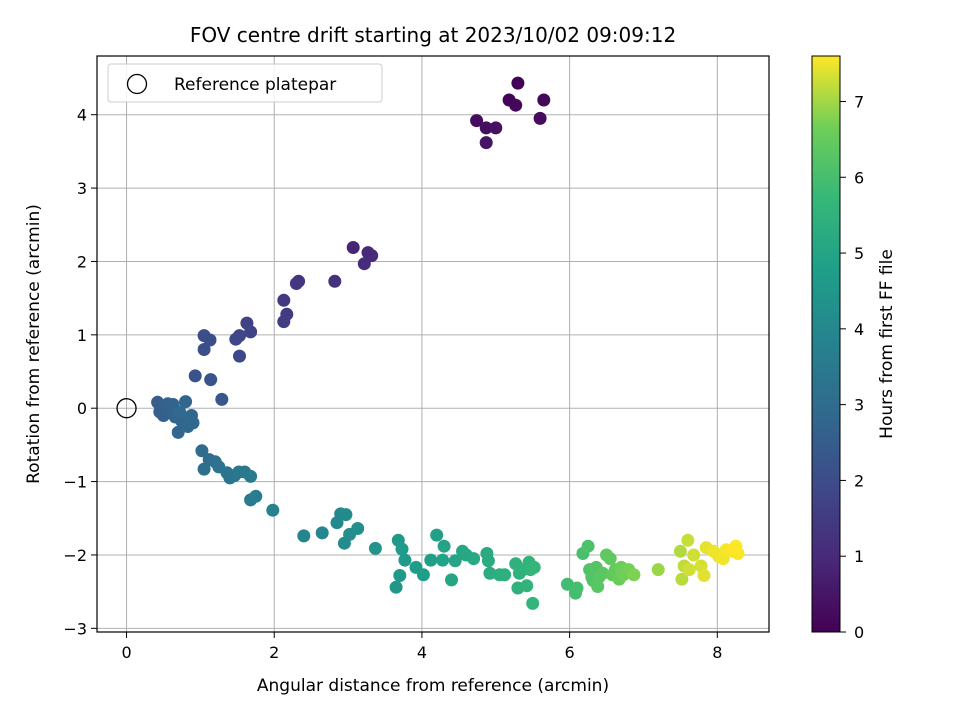  What do you see at coordinates (433, 686) in the screenshot?
I see `x-axis-label: Angular distance from reference (arcmin)` at bounding box center [433, 686].